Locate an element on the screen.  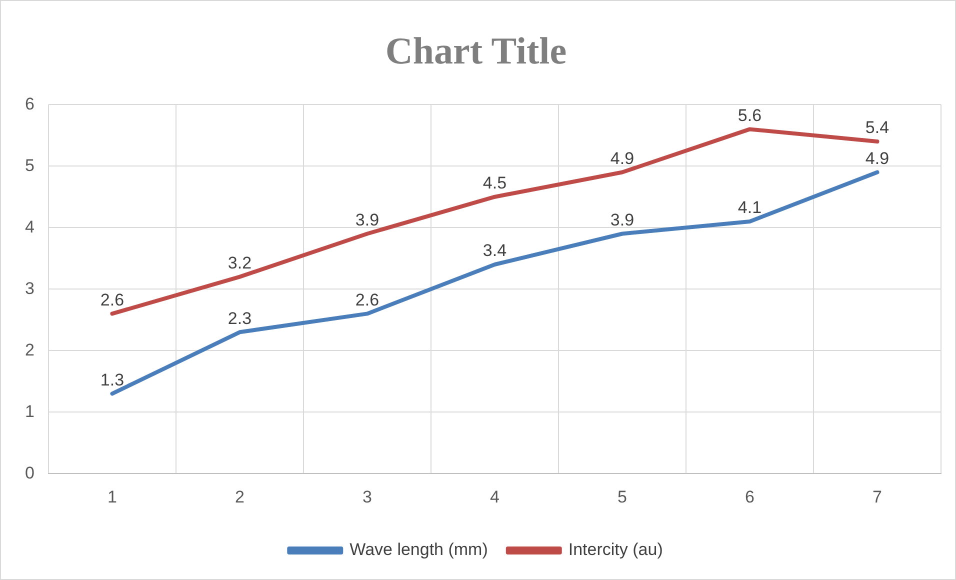
data-label: 3.4 is located at coordinates (494, 250).